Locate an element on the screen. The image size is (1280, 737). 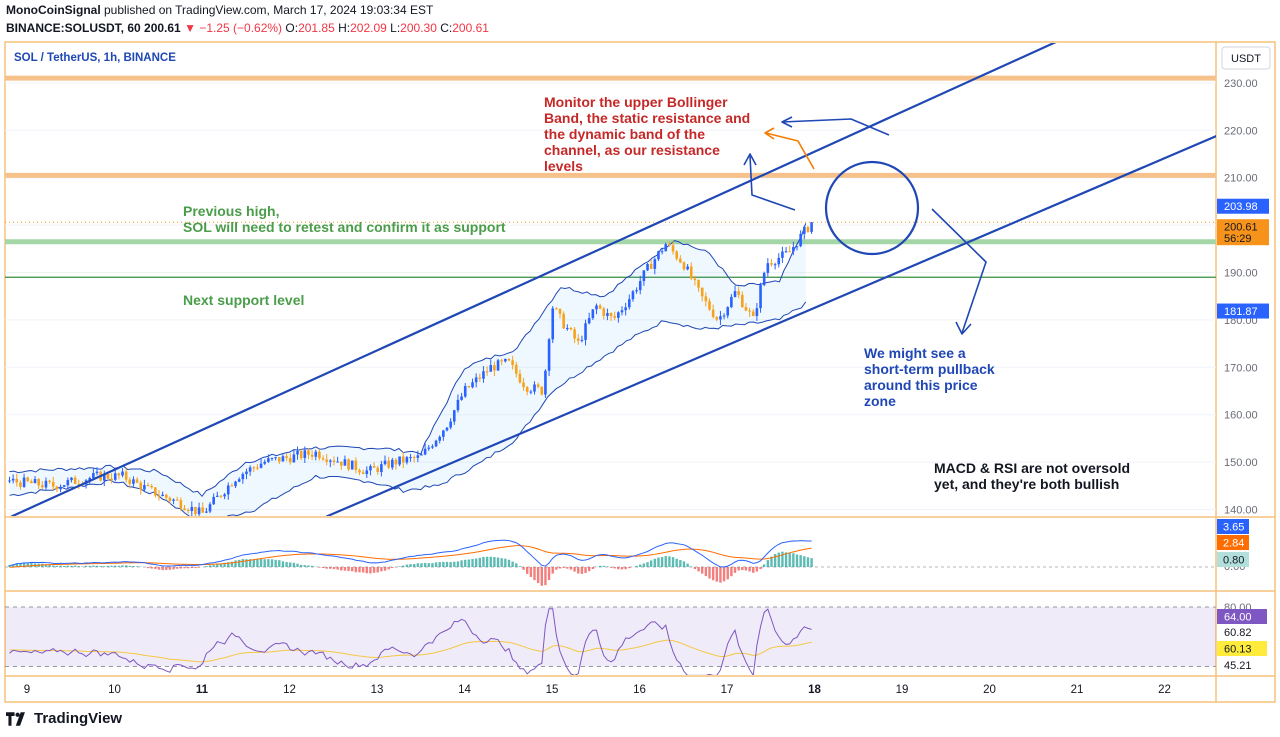
resistance-note: Monitor the upper Bollinger is located at coordinates (636, 102).